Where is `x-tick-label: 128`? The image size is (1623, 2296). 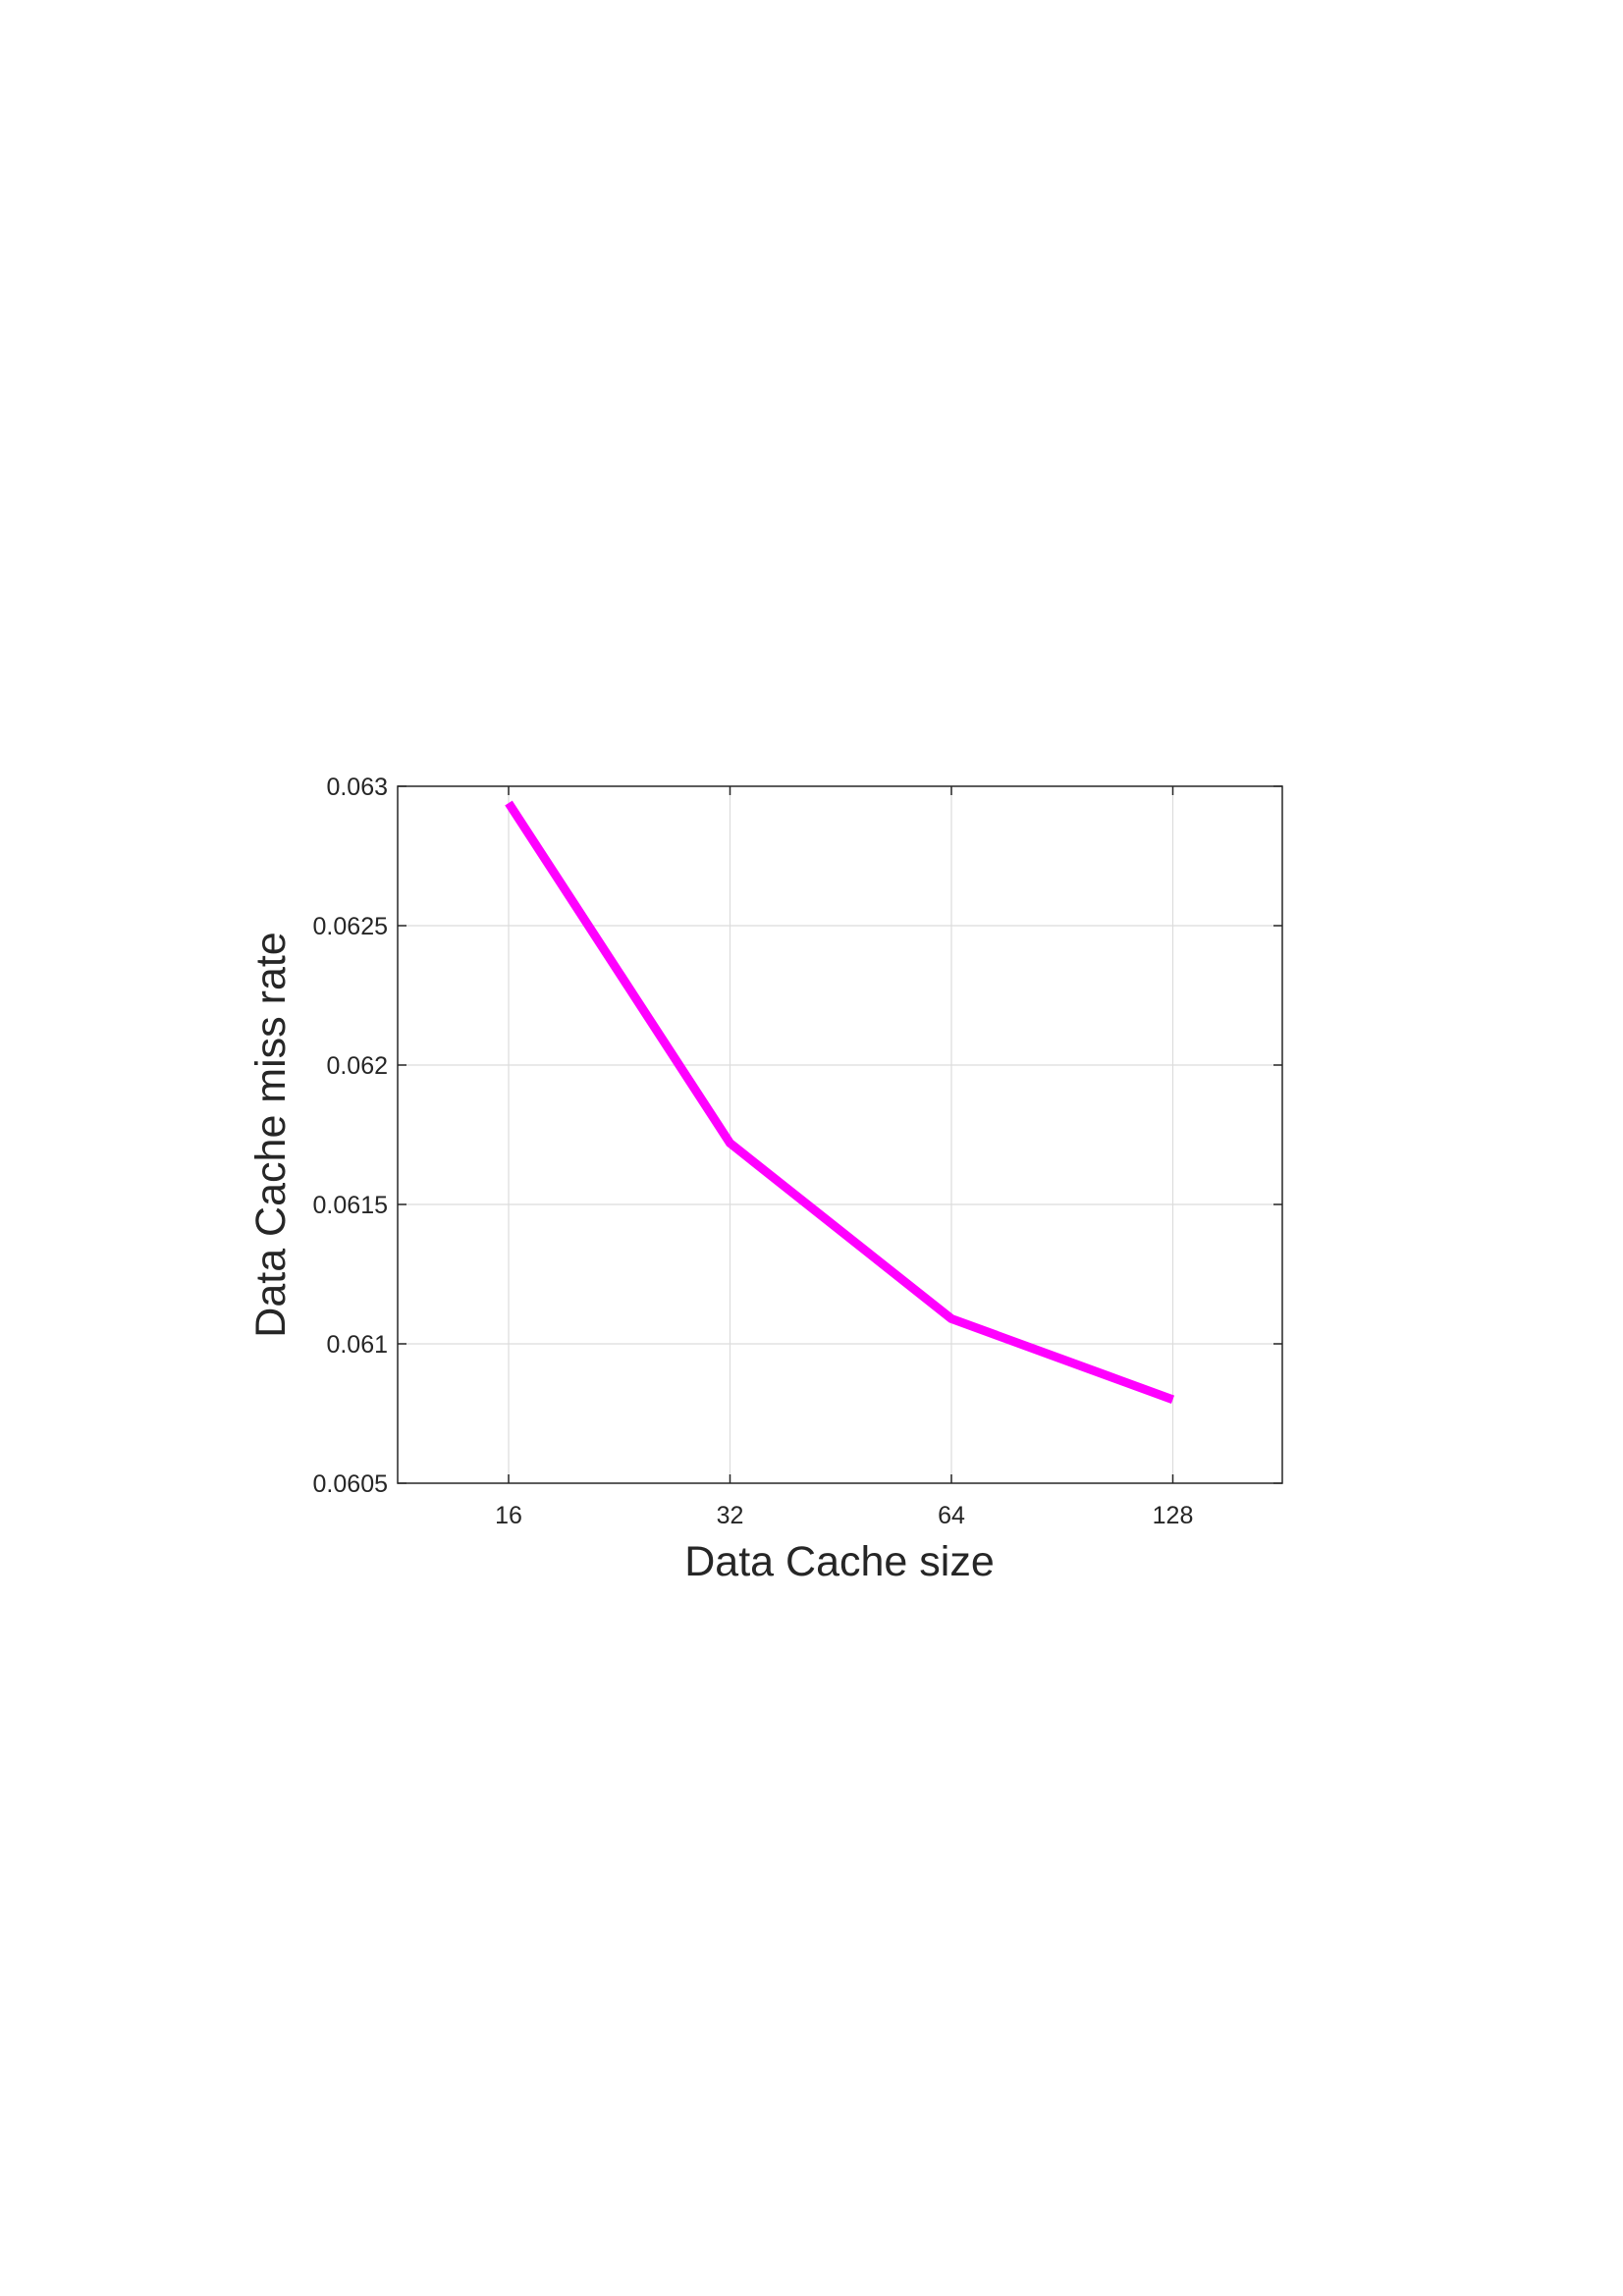
x-tick-label: 128 is located at coordinates (1173, 1515).